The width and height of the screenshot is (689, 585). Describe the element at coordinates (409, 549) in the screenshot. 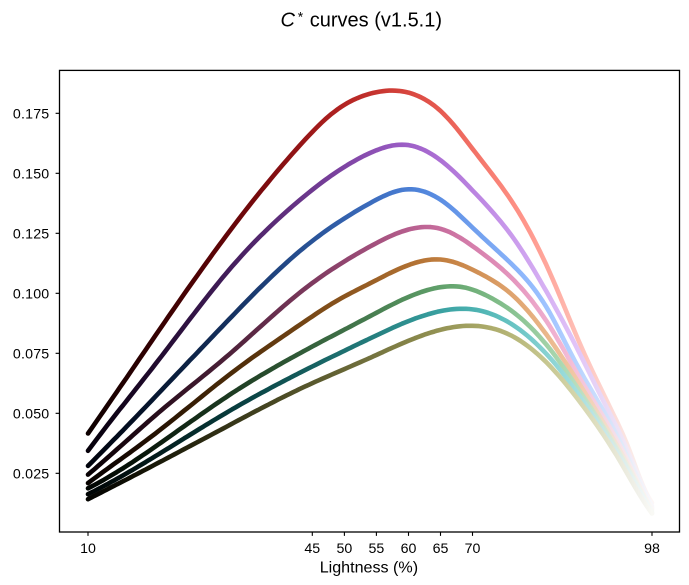

I see `svg-text: 60` at that location.